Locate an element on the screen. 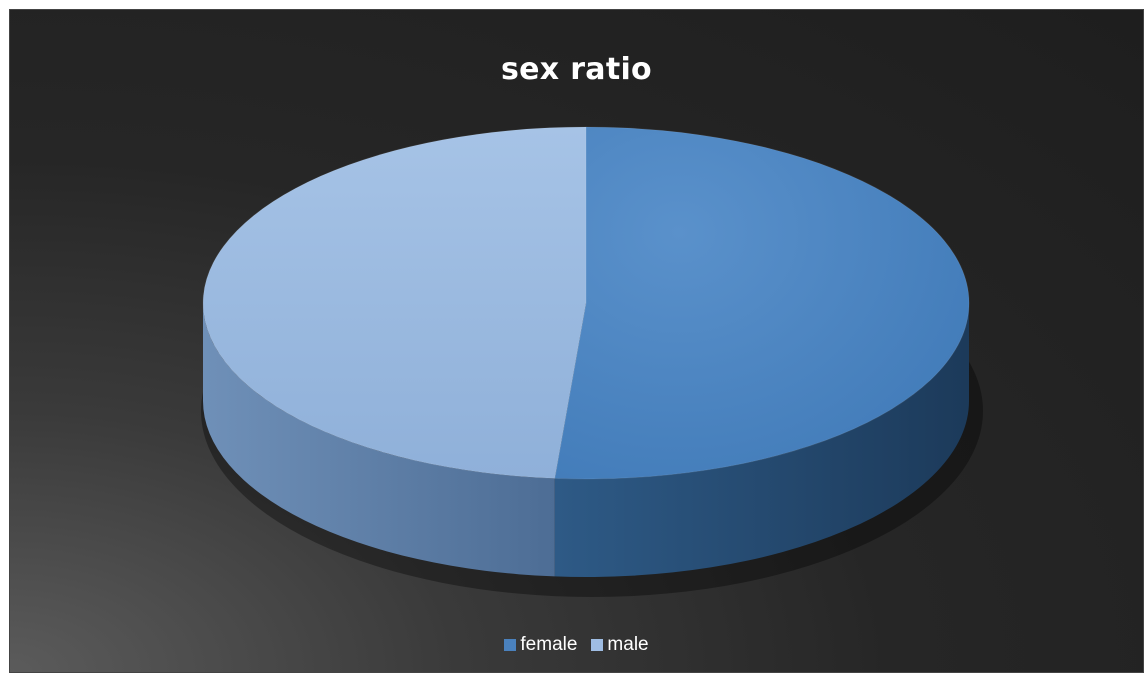  legend-item-male: male is located at coordinates (620, 645).